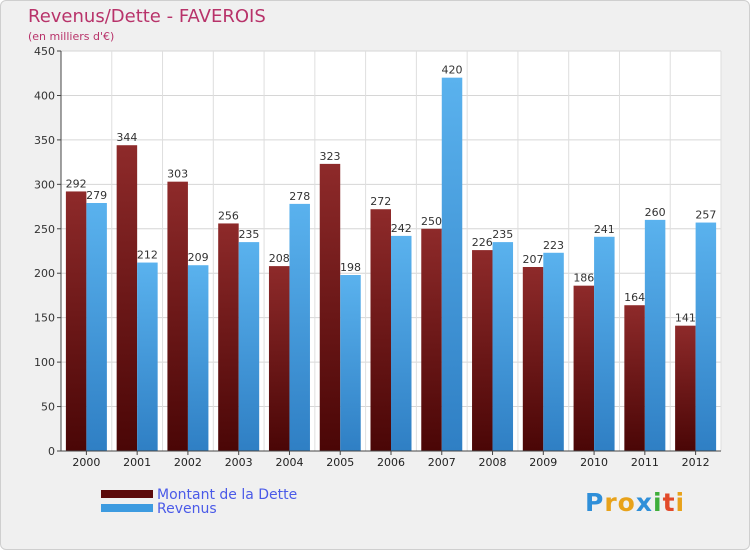 The image size is (750, 550). Describe the element at coordinates (44, 273) in the screenshot. I see `y-tick-label: 200` at that location.